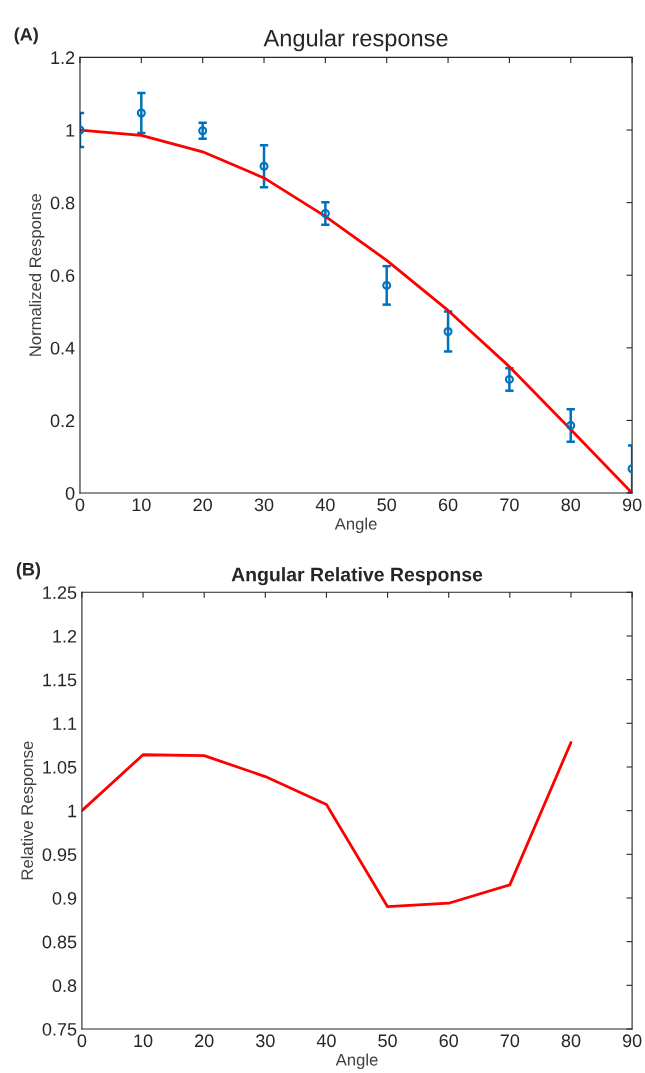  What do you see at coordinates (28, 571) in the screenshot?
I see `text: (B)` at bounding box center [28, 571].